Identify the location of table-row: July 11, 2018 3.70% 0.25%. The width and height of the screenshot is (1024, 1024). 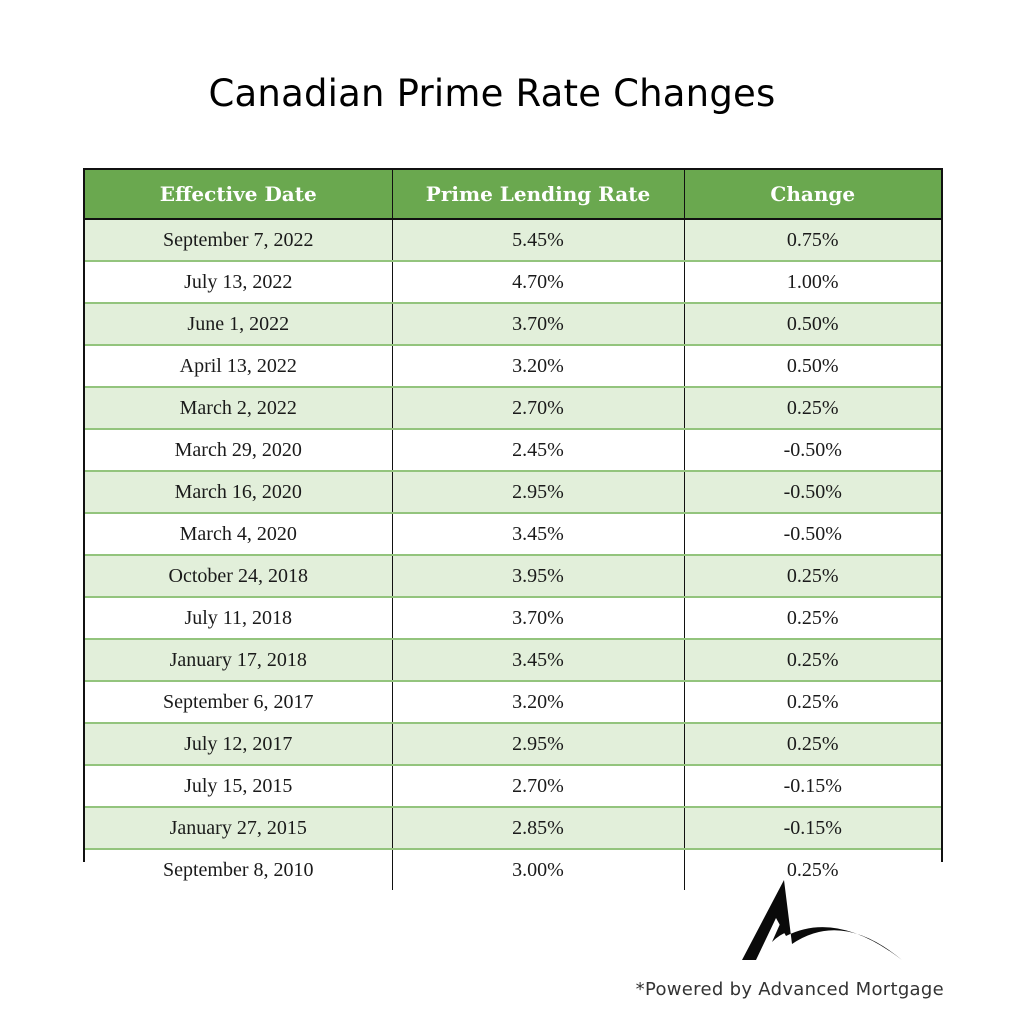
(513, 618).